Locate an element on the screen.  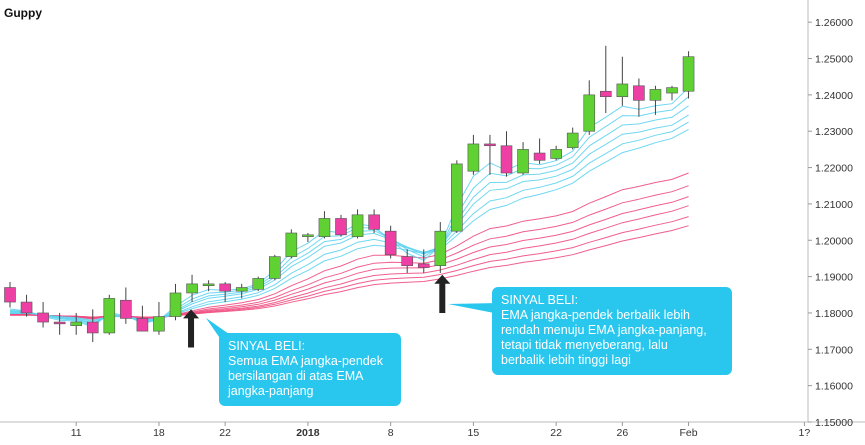
x-tick-label: 1? is located at coordinates (805, 433).